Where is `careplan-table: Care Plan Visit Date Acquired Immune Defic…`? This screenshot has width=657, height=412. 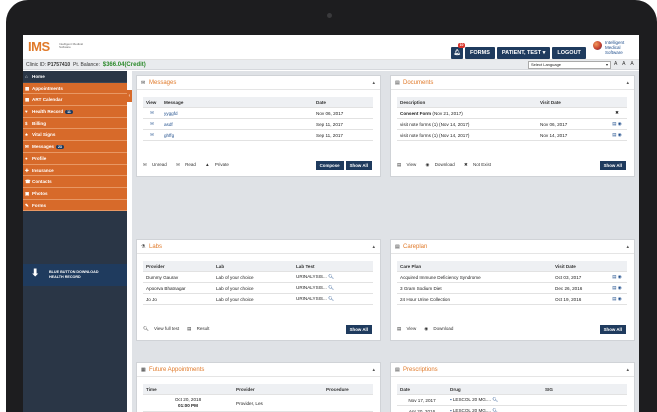 careplan-table: Care Plan Visit Date Acquired Immune Defic… is located at coordinates (512, 283).